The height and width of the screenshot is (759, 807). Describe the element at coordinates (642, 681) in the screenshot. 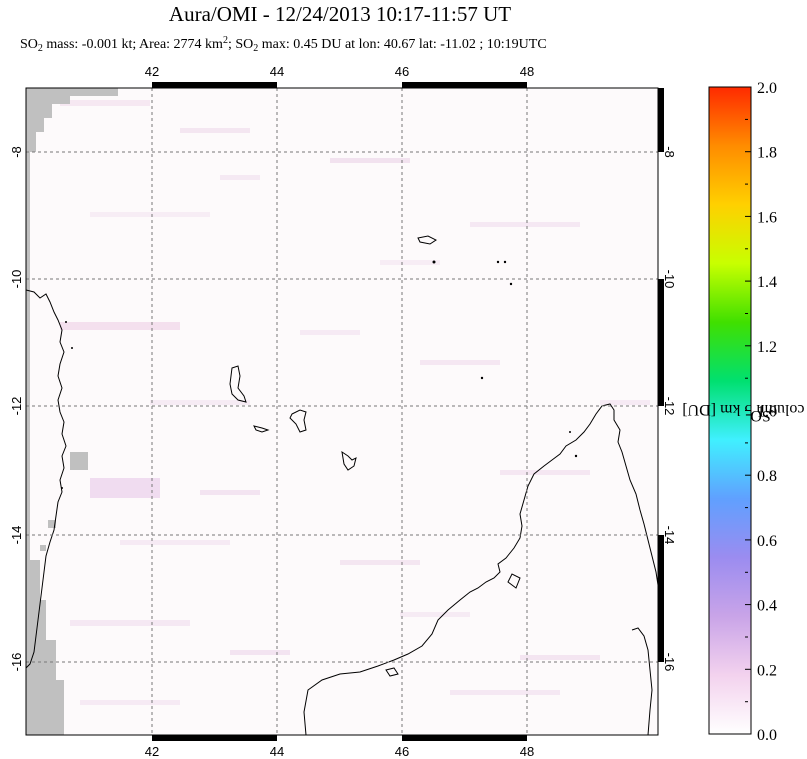

I see `madagascar-east-coast` at that location.